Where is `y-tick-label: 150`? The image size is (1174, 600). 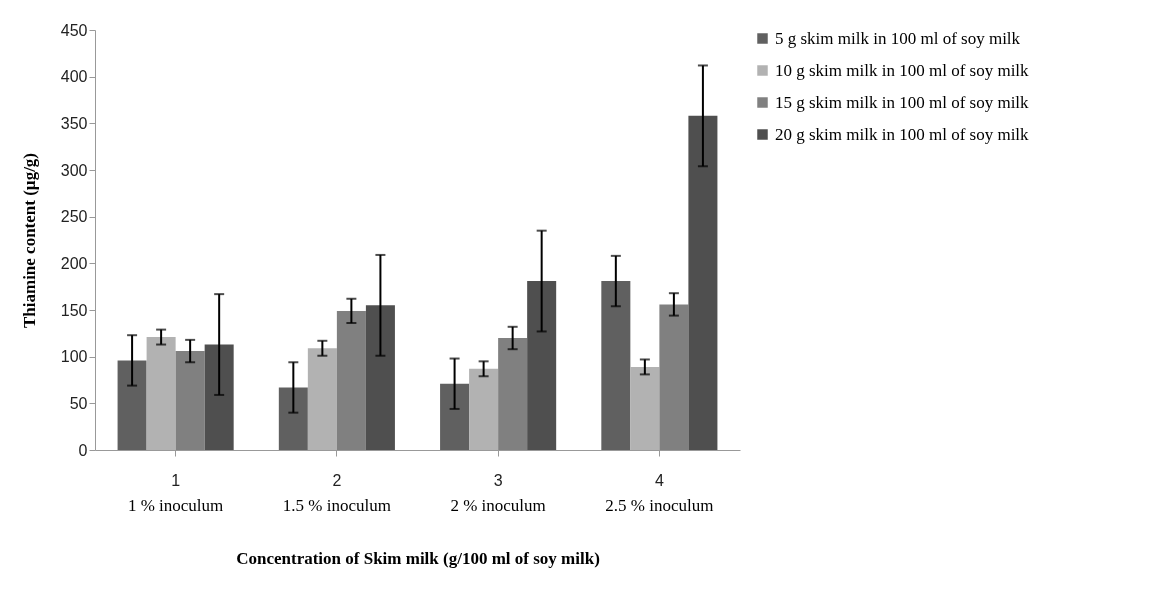 y-tick-label: 150 is located at coordinates (74, 310).